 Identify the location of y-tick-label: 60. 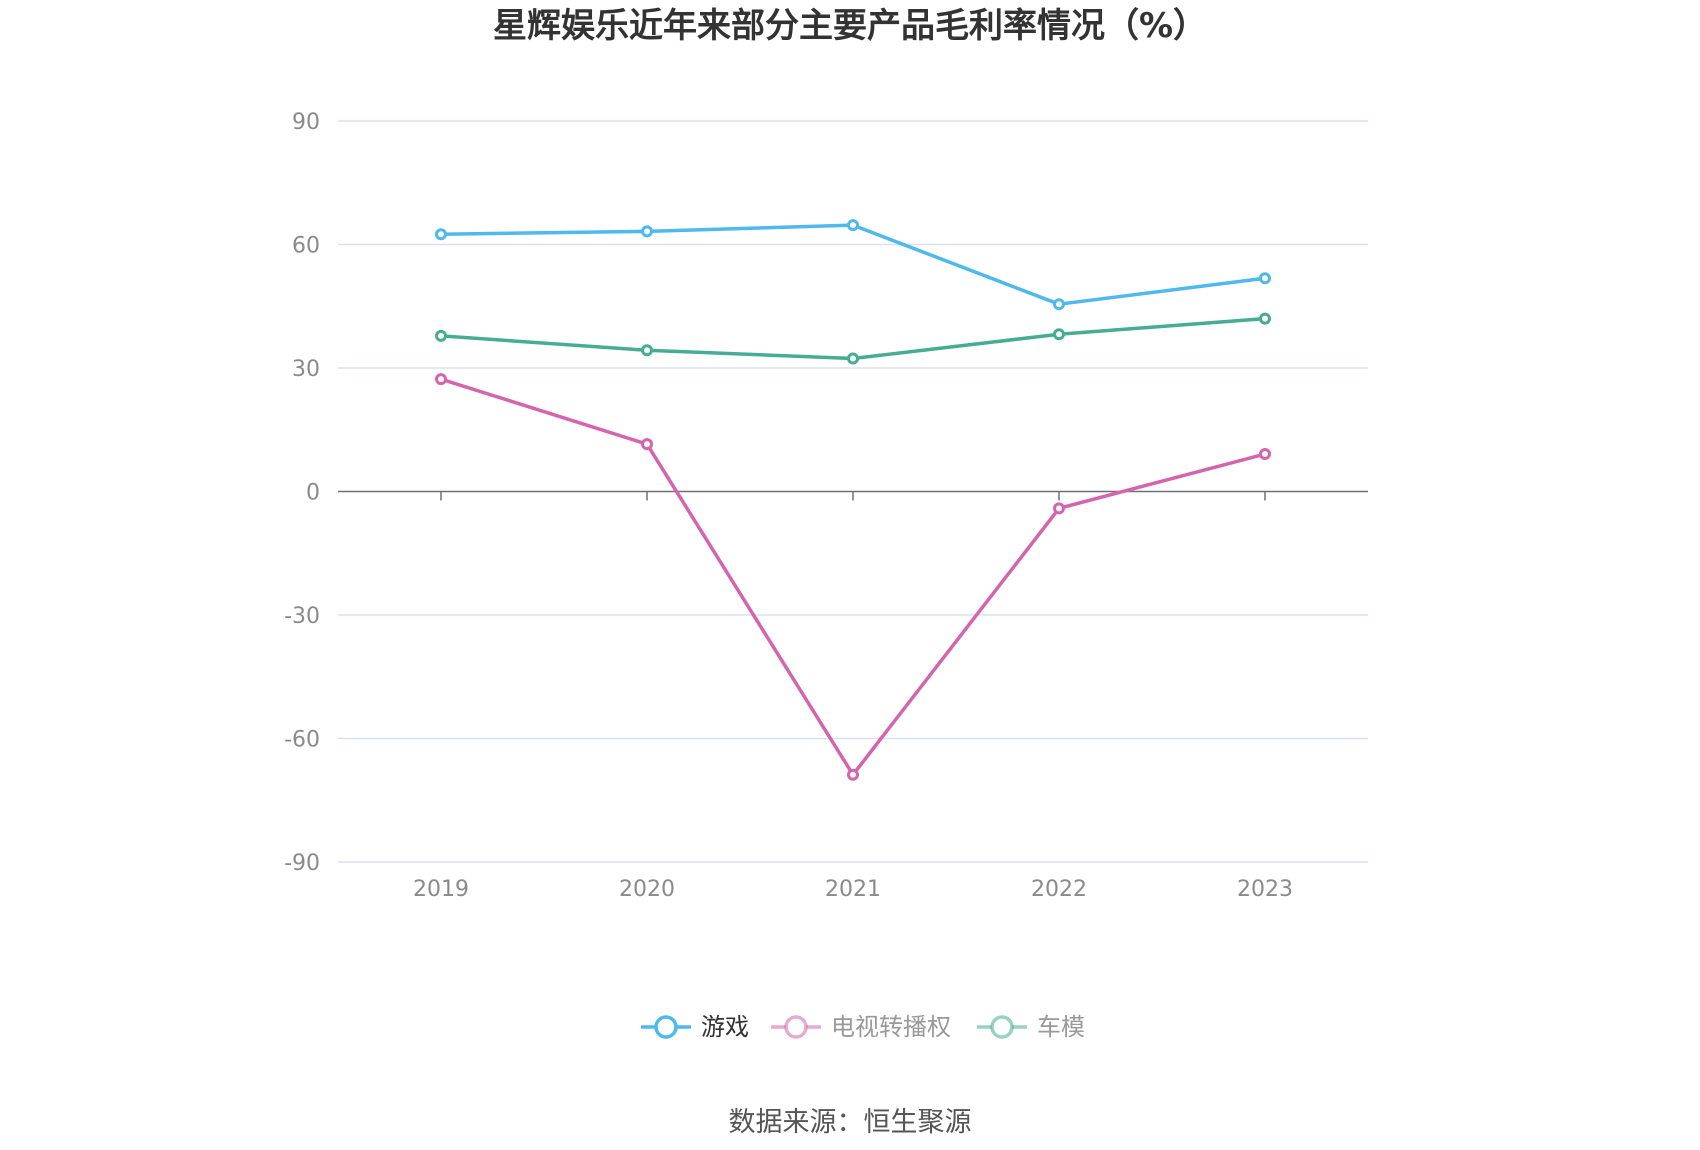
(306, 246).